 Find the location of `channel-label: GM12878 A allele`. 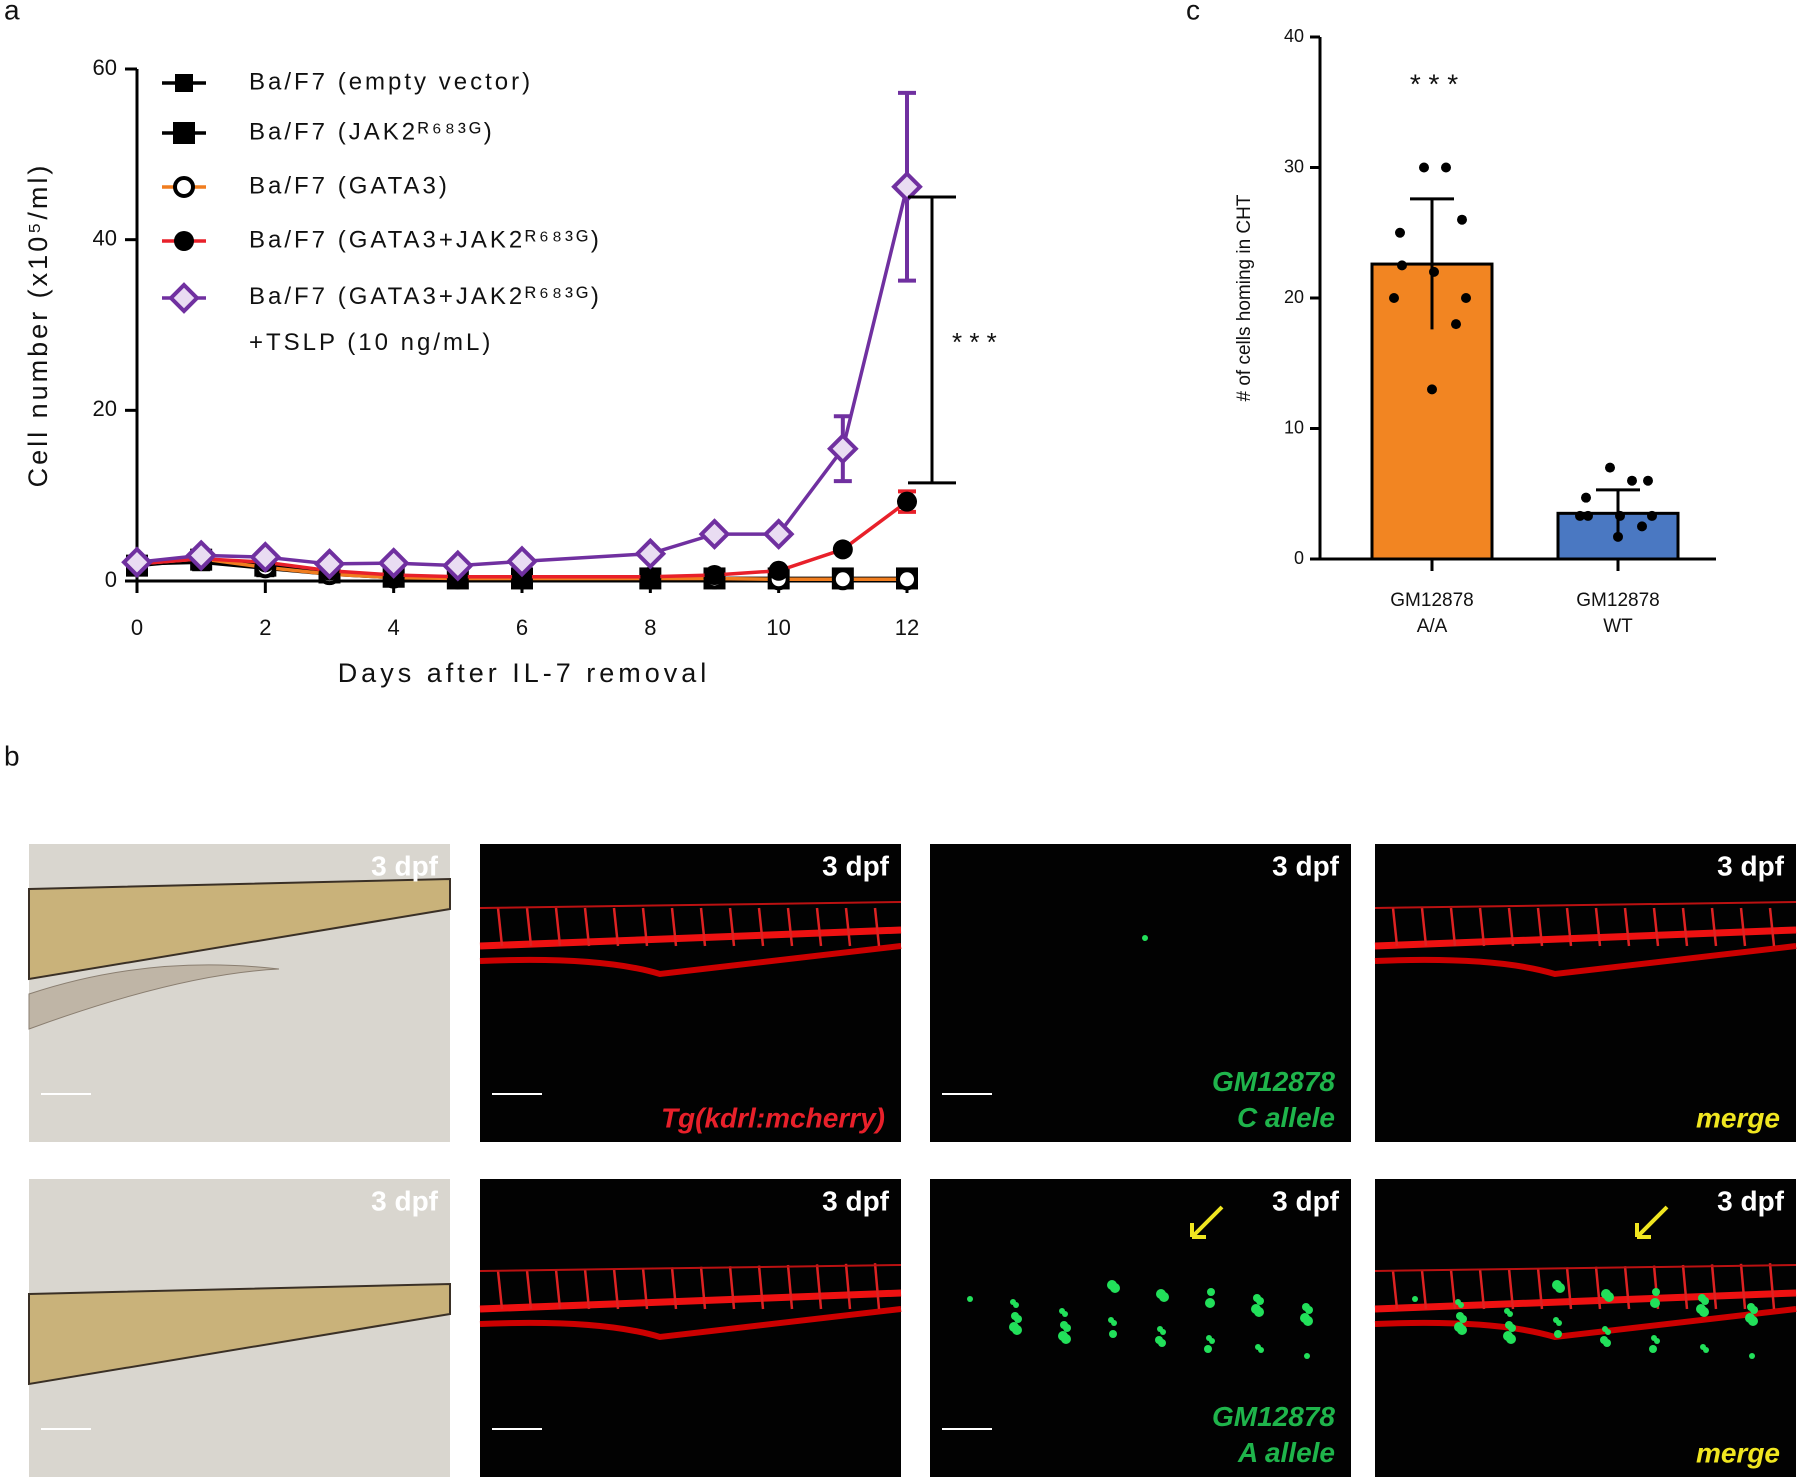

channel-label: GM12878 A allele is located at coordinates (1273, 1434).